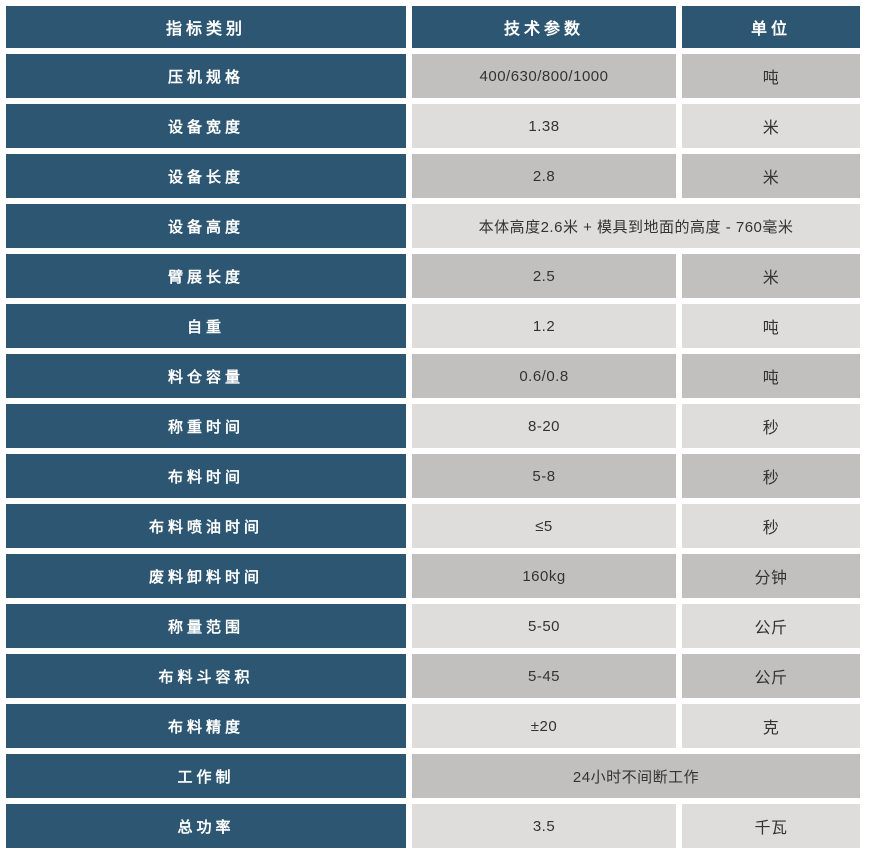  Describe the element at coordinates (206, 326) in the screenshot. I see `row-label: 自重` at that location.